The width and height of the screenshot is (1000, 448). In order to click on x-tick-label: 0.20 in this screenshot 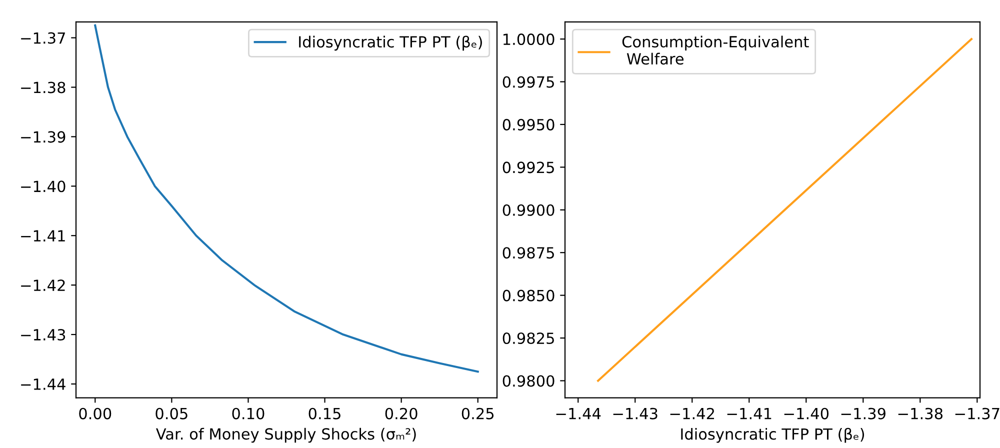, I will do `click(401, 414)`.